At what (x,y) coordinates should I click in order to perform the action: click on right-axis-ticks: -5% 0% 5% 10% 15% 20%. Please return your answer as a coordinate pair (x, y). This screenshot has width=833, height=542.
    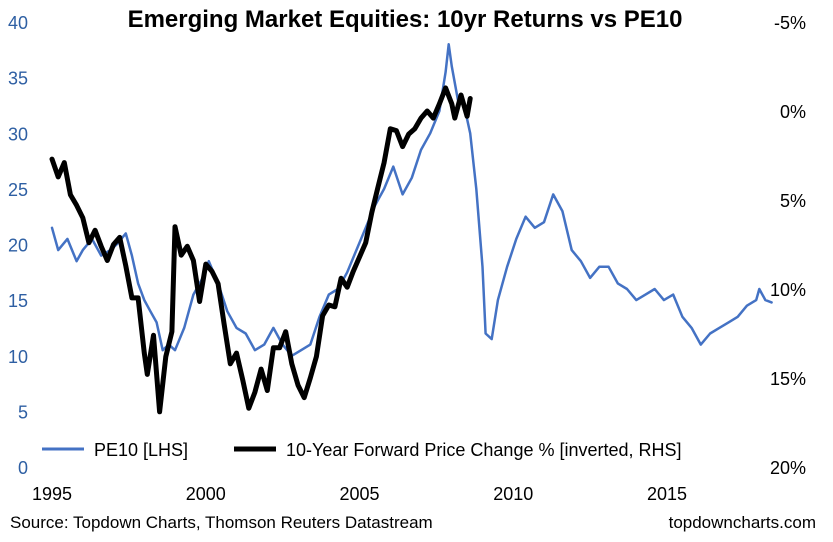
    Looking at the image, I should click on (788, 245).